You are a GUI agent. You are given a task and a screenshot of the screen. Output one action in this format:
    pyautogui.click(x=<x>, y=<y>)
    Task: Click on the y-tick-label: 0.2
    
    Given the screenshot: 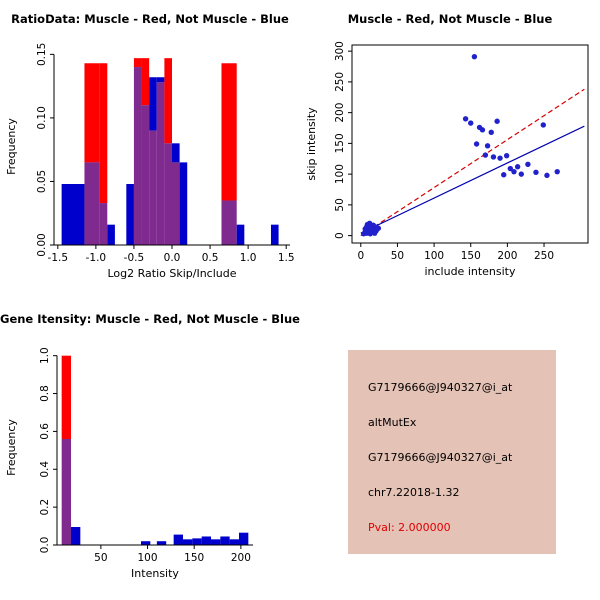 What is the action you would take?
    pyautogui.click(x=45, y=507)
    